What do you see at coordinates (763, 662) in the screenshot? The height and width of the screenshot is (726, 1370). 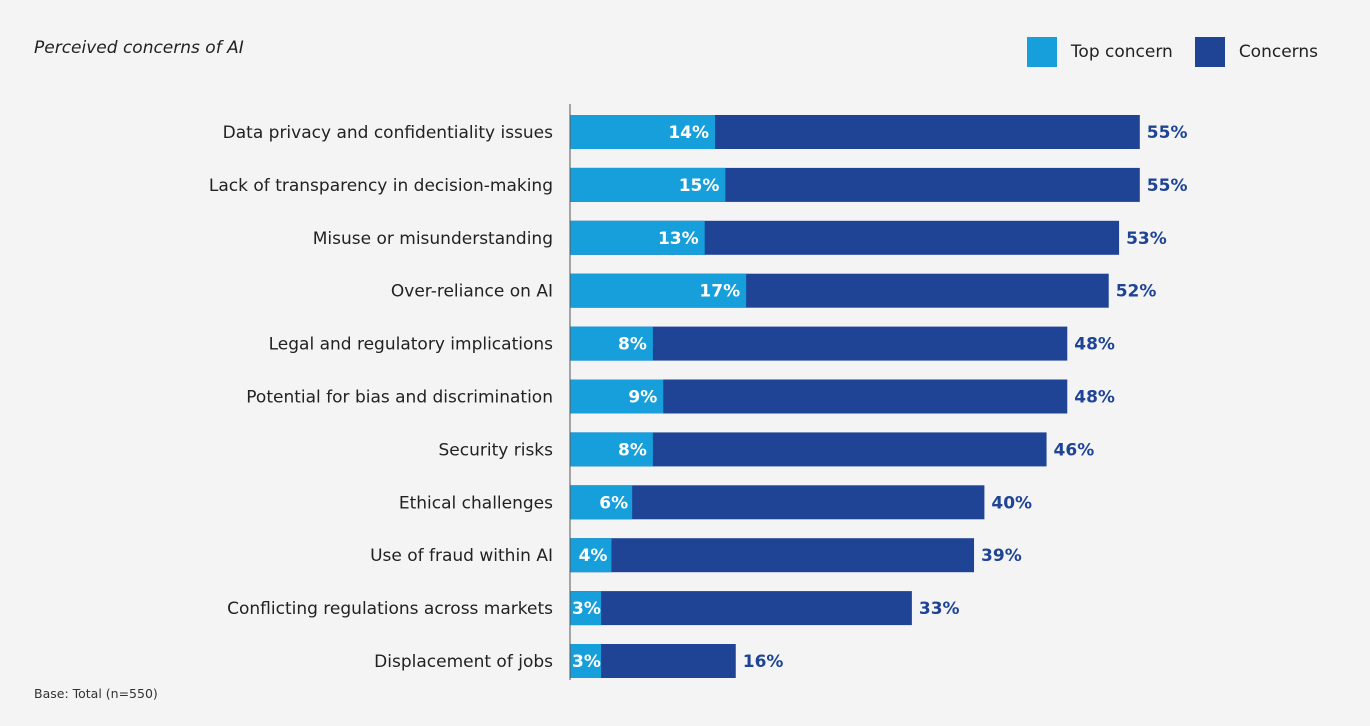 I see `data-label-concerns: 16%` at bounding box center [763, 662].